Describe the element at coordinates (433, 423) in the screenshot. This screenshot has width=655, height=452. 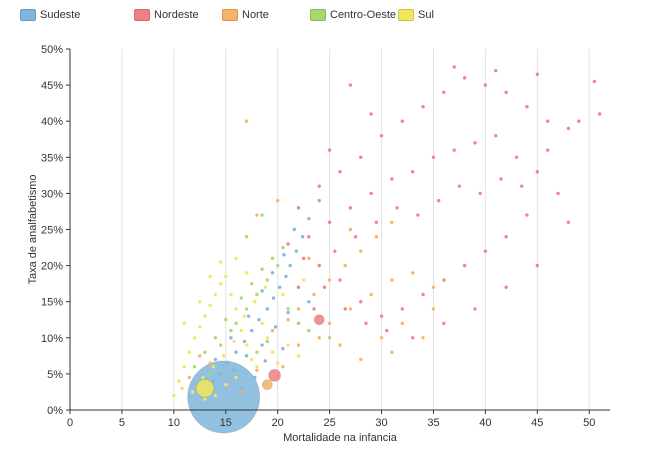
I see `x-tick-label: 35` at that location.